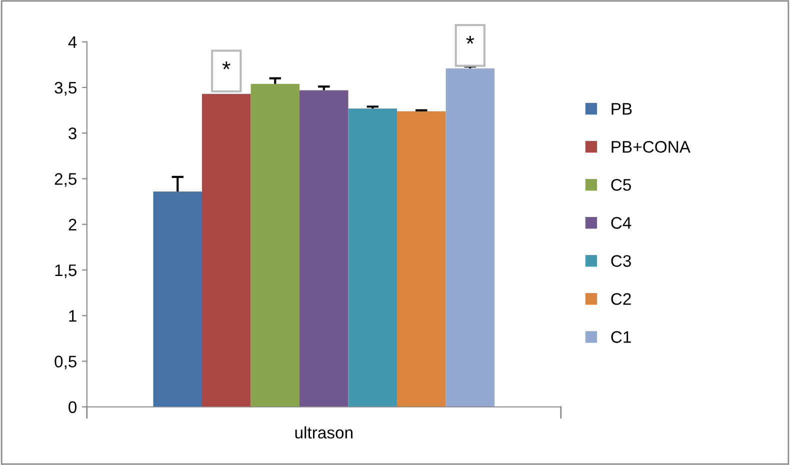  What do you see at coordinates (622, 109) in the screenshot?
I see `legend-label: PB` at bounding box center [622, 109].